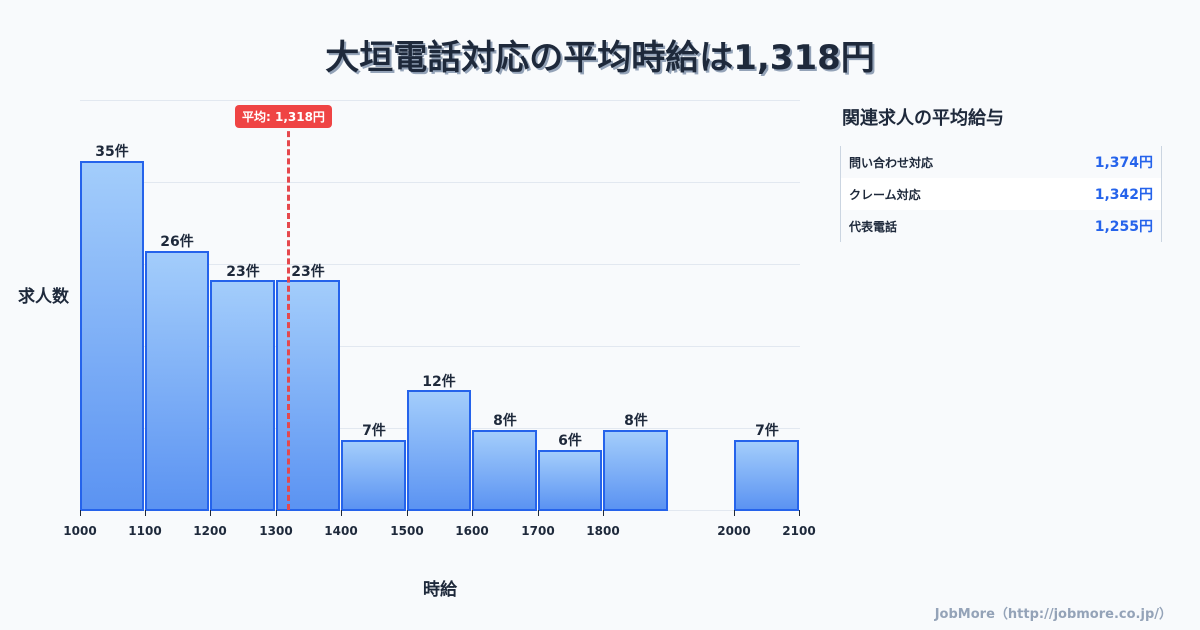 The height and width of the screenshot is (630, 1200). I want to click on x-tick-label: 2100, so click(799, 531).